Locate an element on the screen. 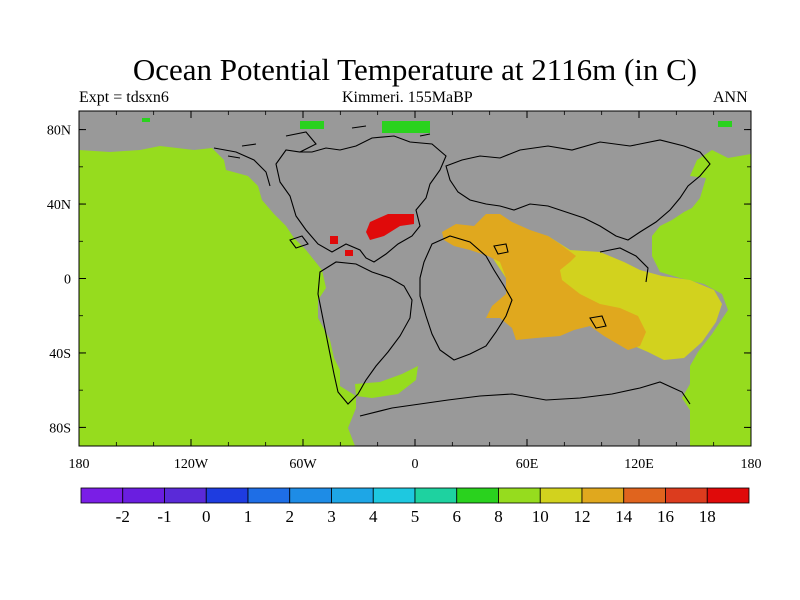 The image size is (800, 600). colorbar-label: 18 is located at coordinates (707, 516).